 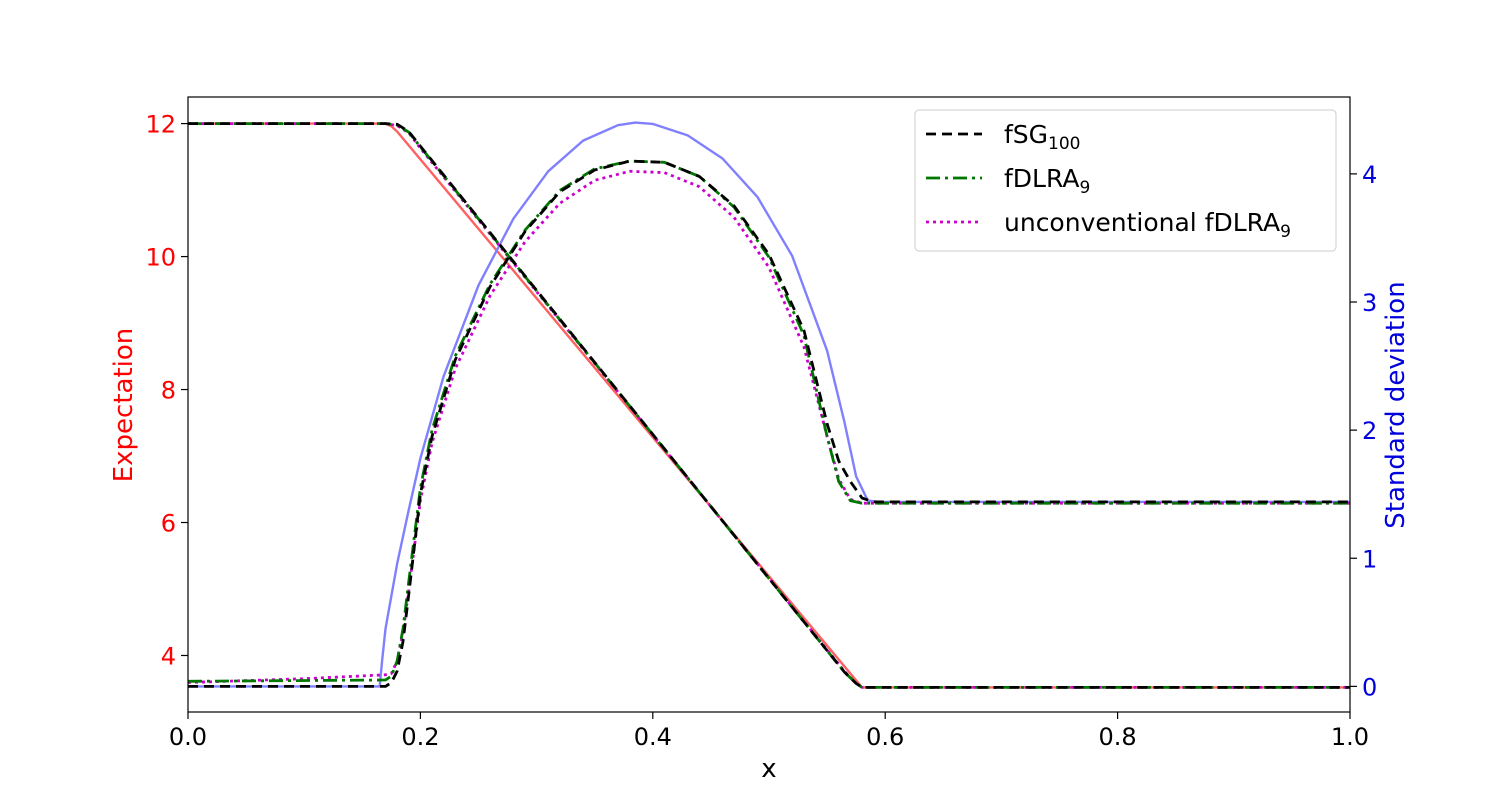 I want to click on x-tick-label: 0.2, so click(x=420, y=737).